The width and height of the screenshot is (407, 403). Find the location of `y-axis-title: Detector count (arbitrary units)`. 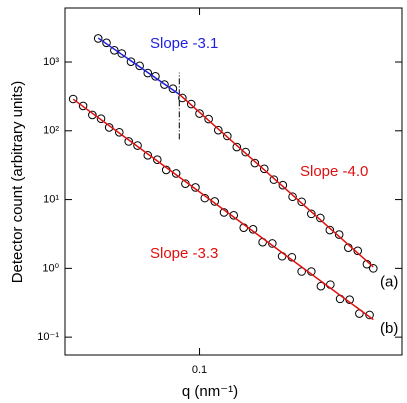

y-axis-title: Detector count (arbitrary units) is located at coordinates (17, 182).